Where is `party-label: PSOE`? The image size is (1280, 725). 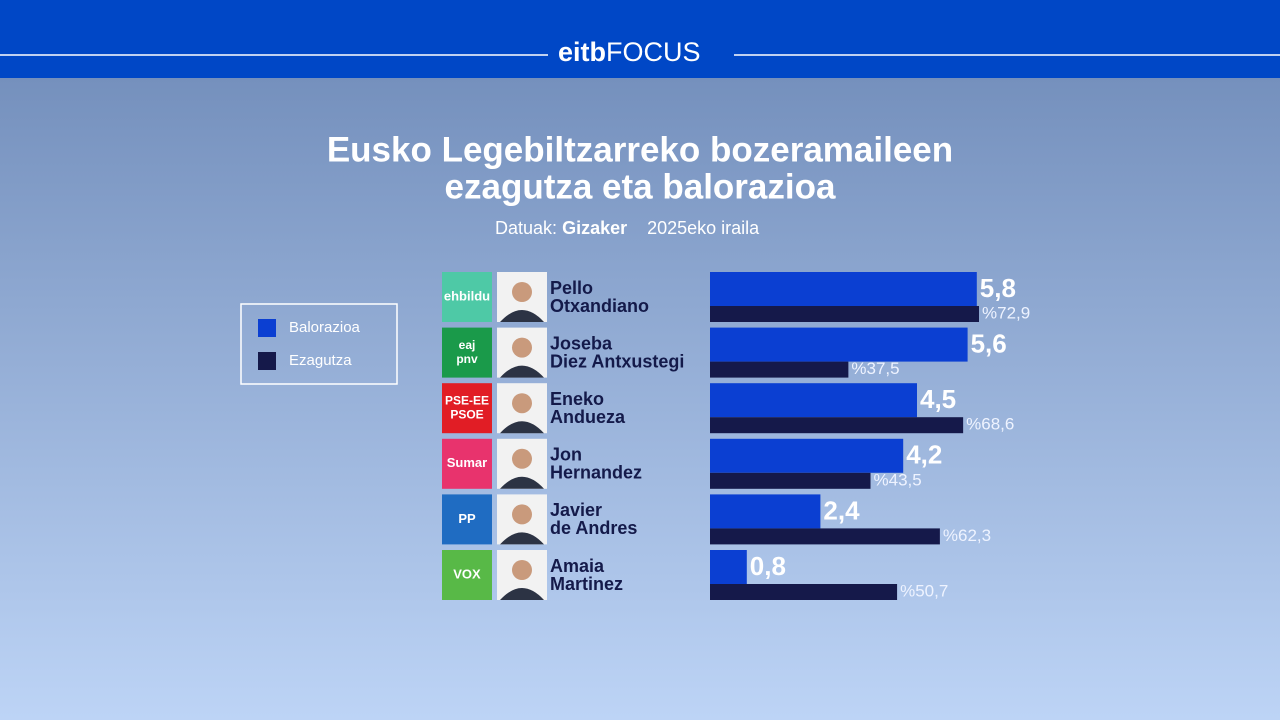
party-label: PSOE is located at coordinates (466, 414).